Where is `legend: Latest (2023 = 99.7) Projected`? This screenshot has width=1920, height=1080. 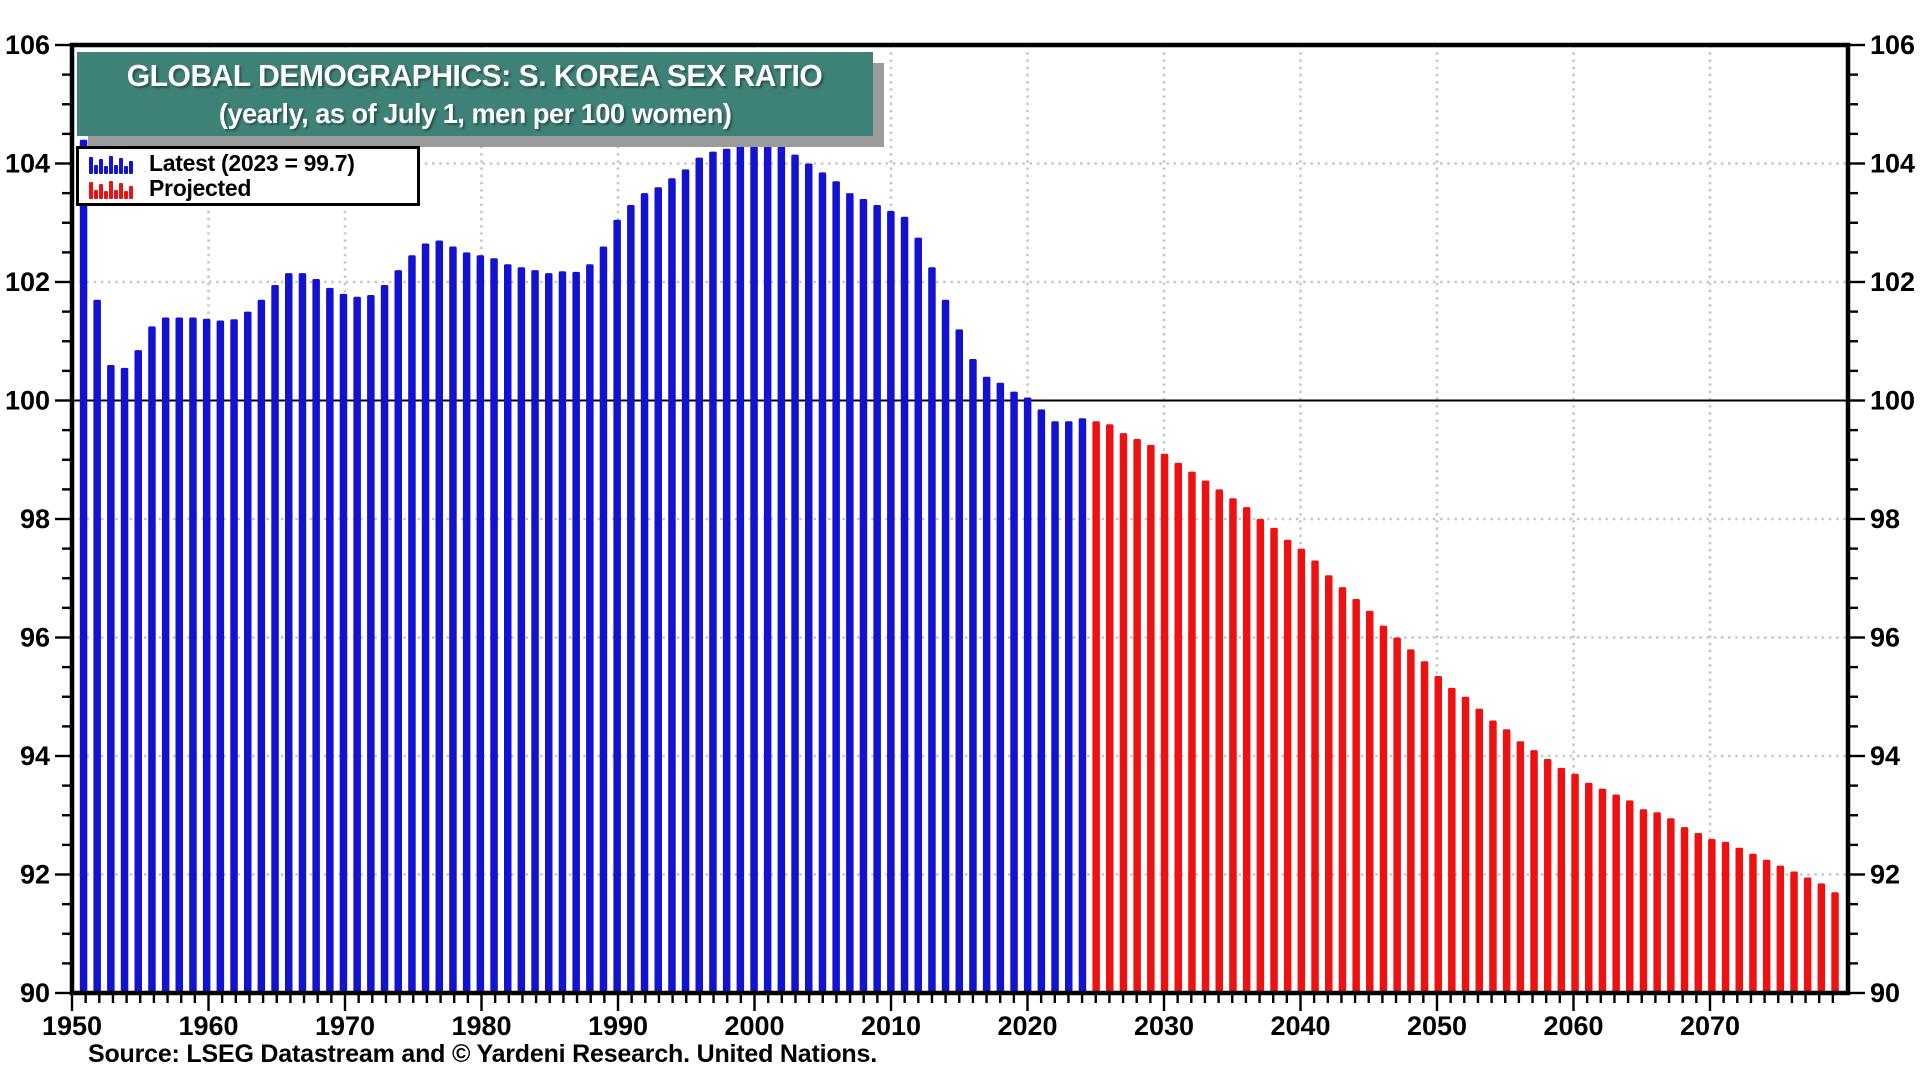 legend: Latest (2023 = 99.7) Projected is located at coordinates (248, 176).